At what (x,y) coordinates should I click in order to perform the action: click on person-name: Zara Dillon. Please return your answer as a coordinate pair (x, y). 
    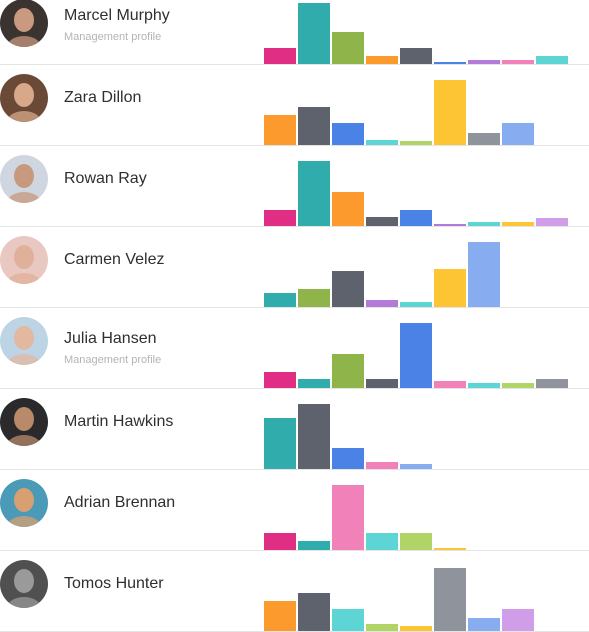
    Looking at the image, I should click on (103, 97).